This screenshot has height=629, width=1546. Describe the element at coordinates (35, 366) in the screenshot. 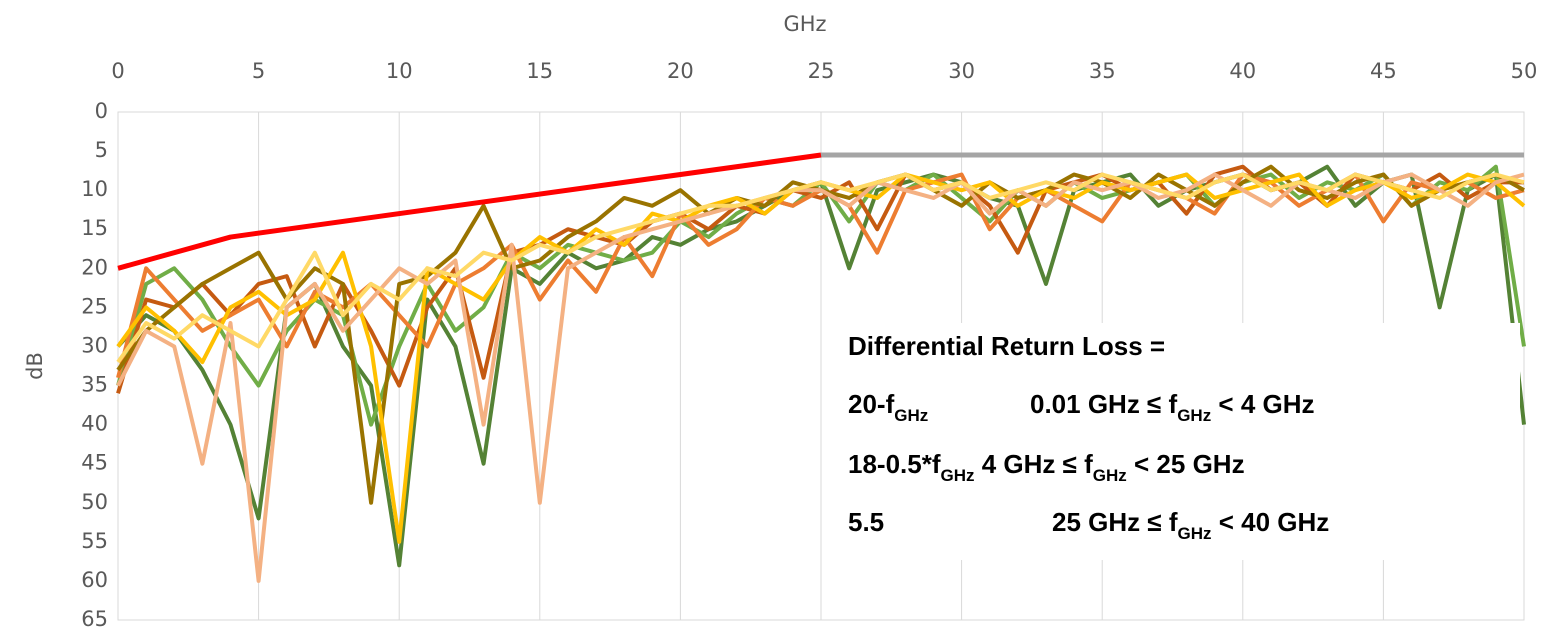

I see `y-axis-label: dB` at that location.